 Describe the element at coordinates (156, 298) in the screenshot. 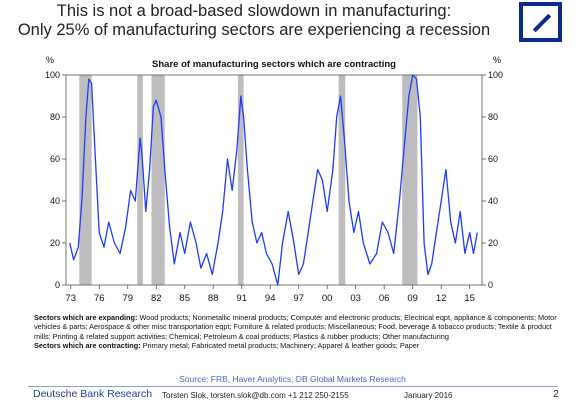

I see `x-tick-label: 82` at that location.